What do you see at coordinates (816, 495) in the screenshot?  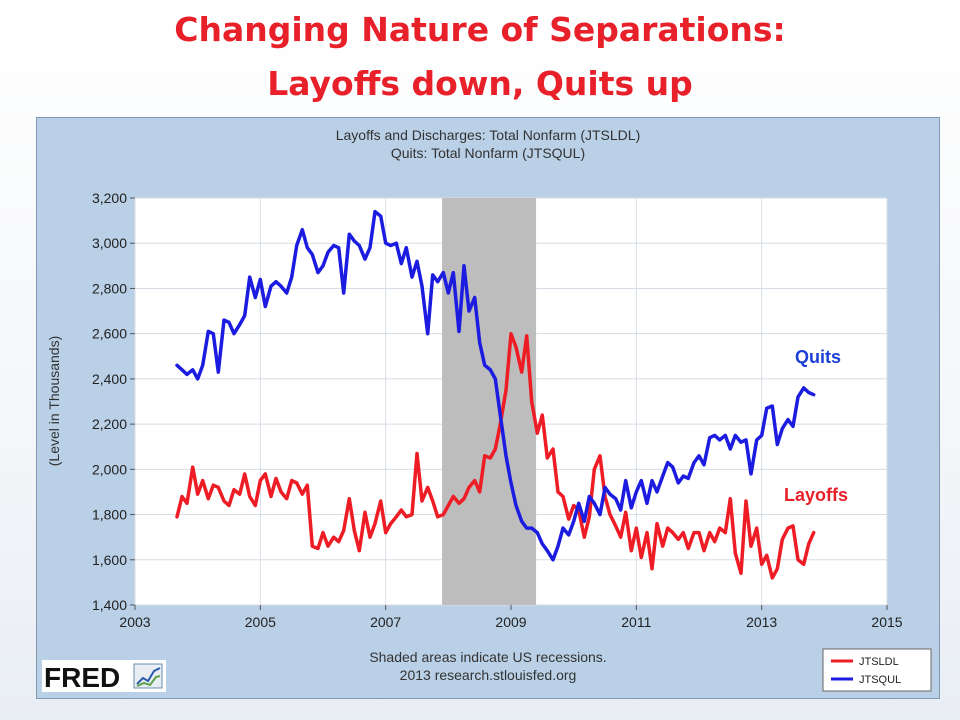 I see `layoffs-annotation: Layoffs` at bounding box center [816, 495].